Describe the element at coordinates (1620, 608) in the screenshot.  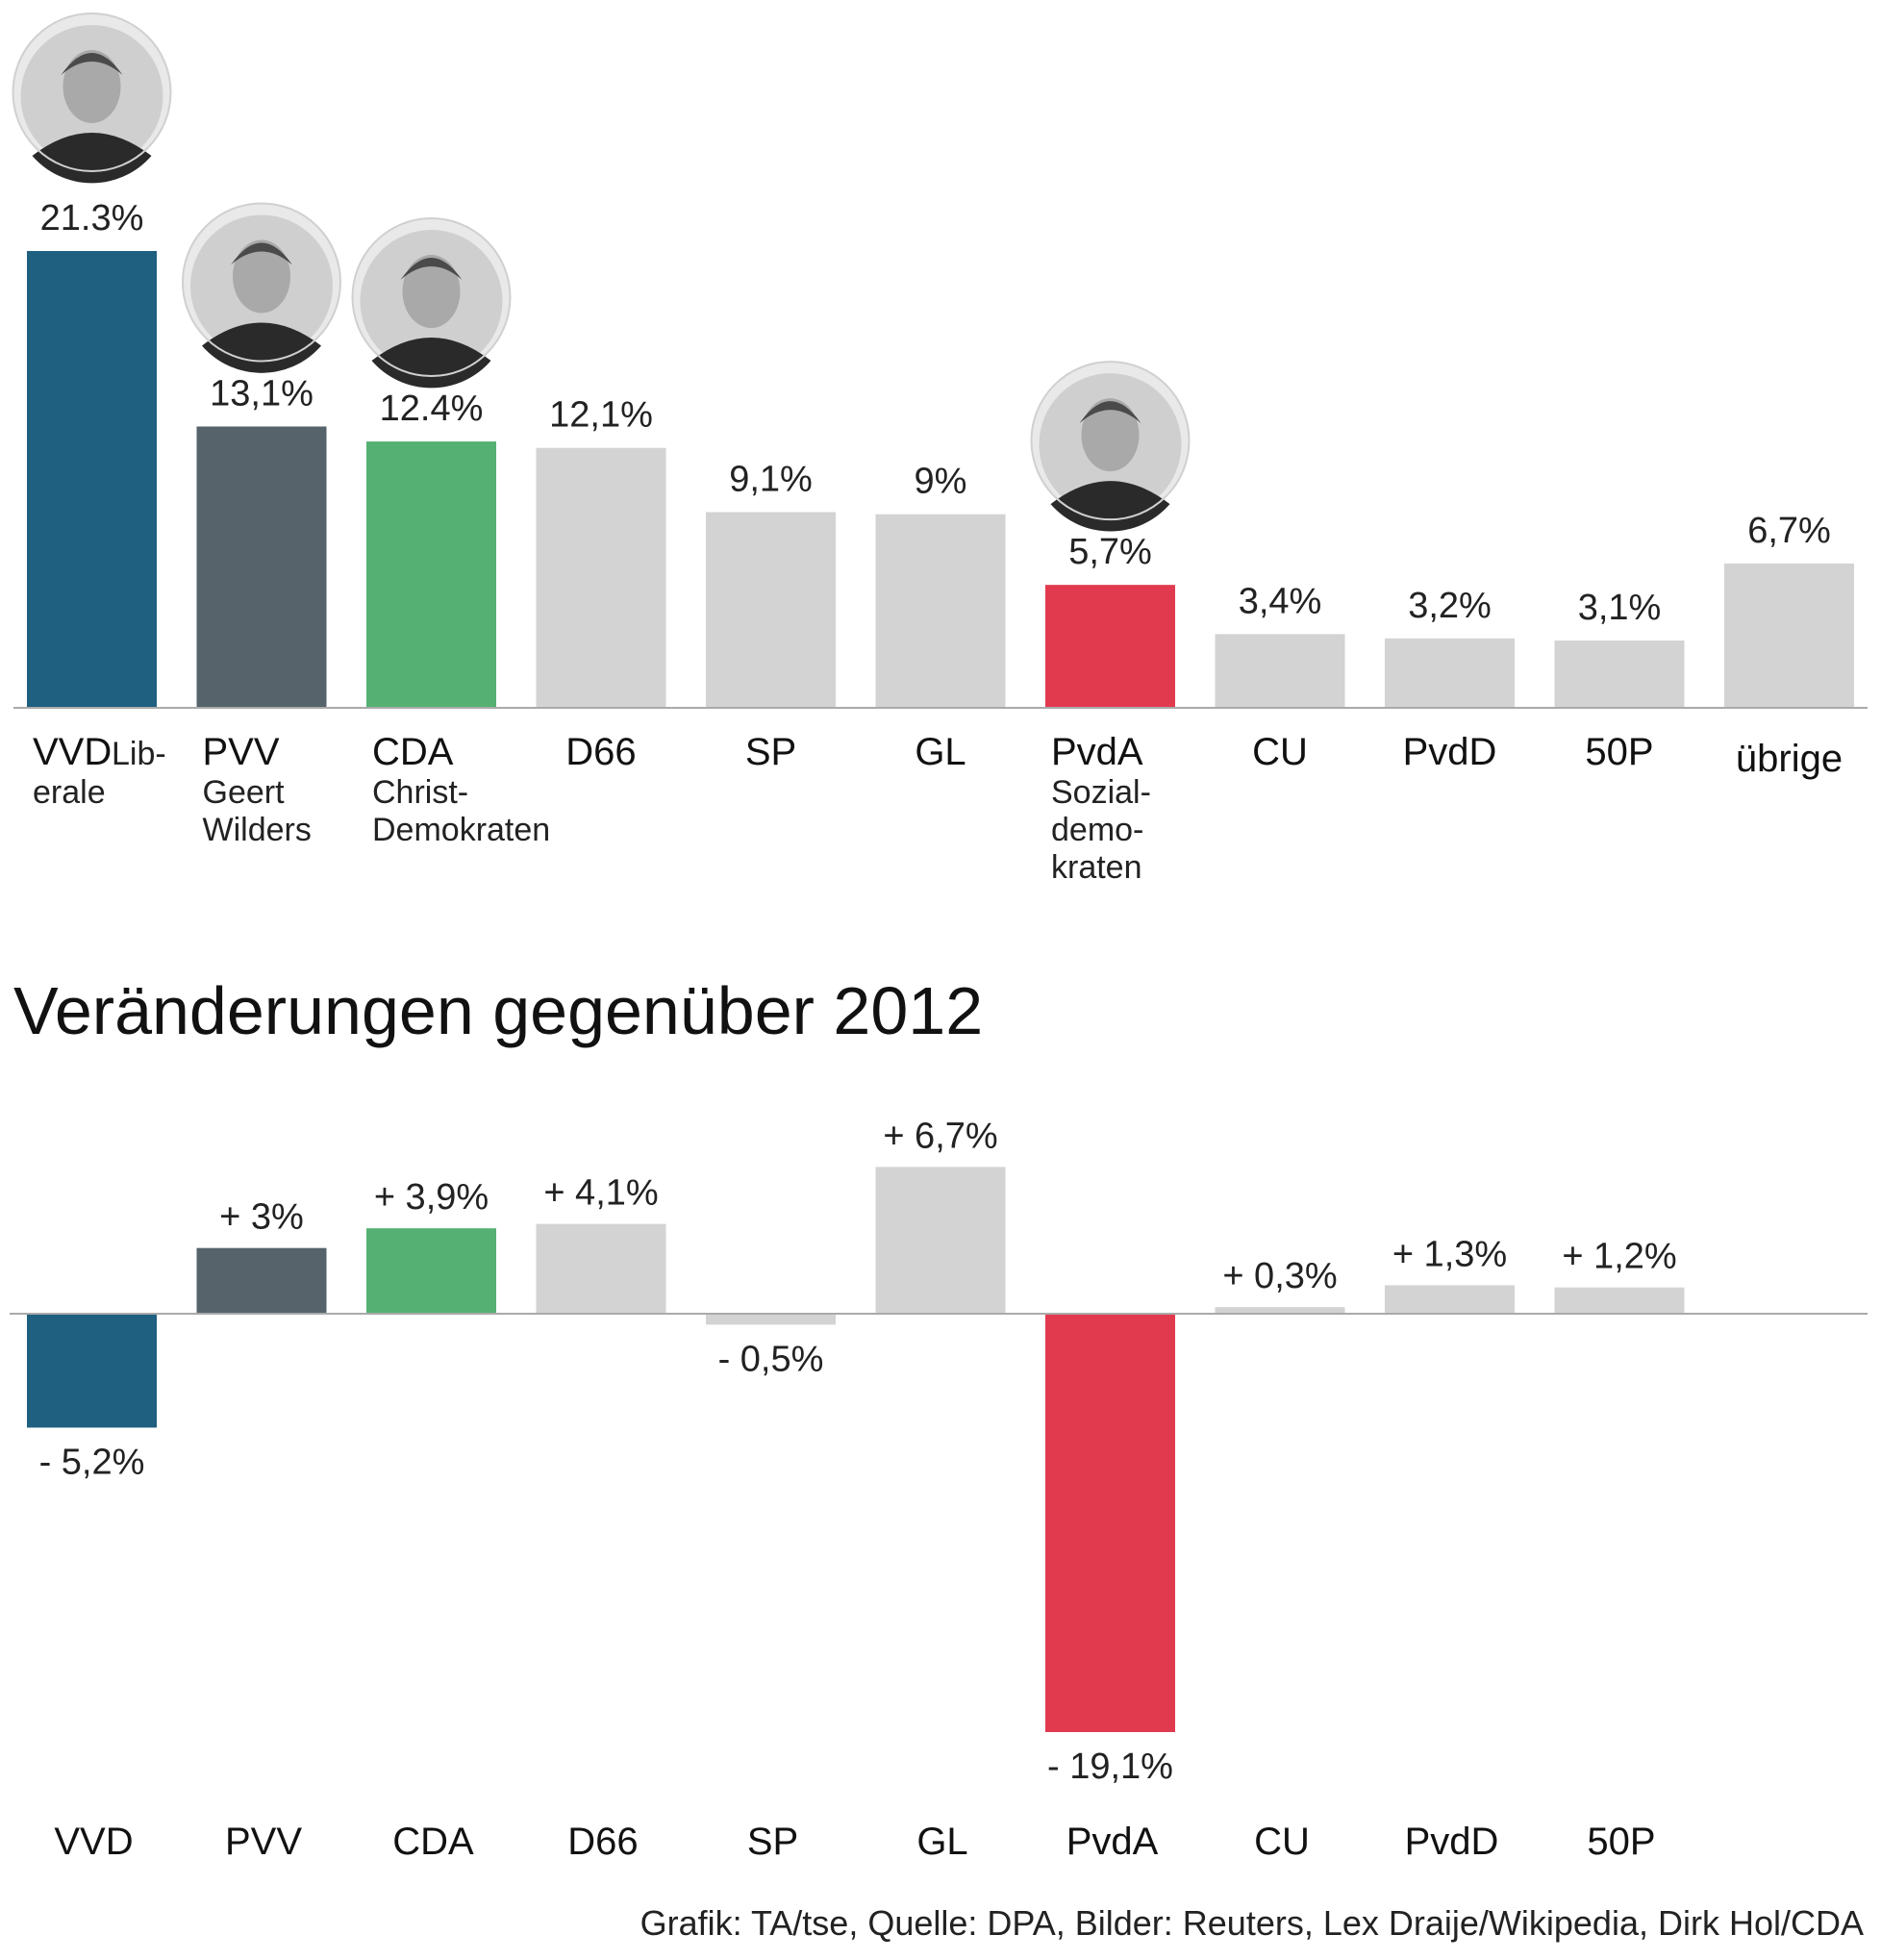
I see `result-value-50p: 3,1%` at that location.